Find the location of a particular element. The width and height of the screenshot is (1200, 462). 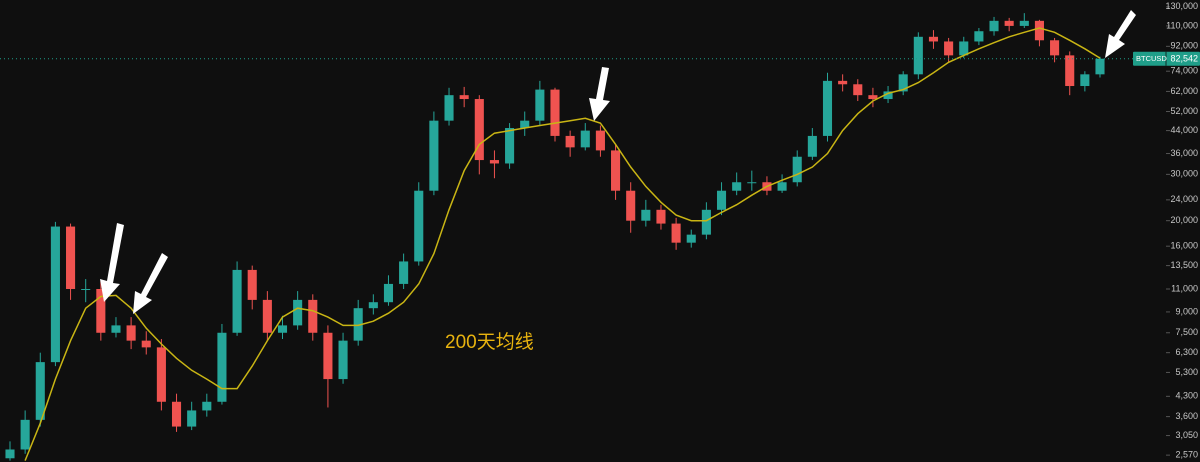

y-tick-label: 130,000 is located at coordinates (1181, 6).